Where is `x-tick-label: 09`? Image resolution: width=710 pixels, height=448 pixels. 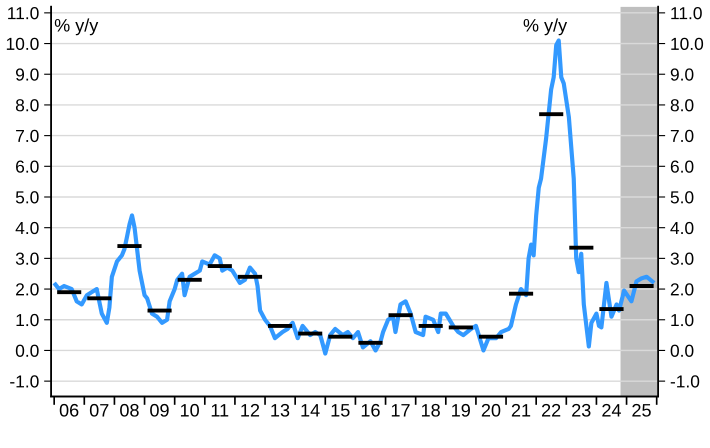
x-tick-label: 09 is located at coordinates (159, 410).